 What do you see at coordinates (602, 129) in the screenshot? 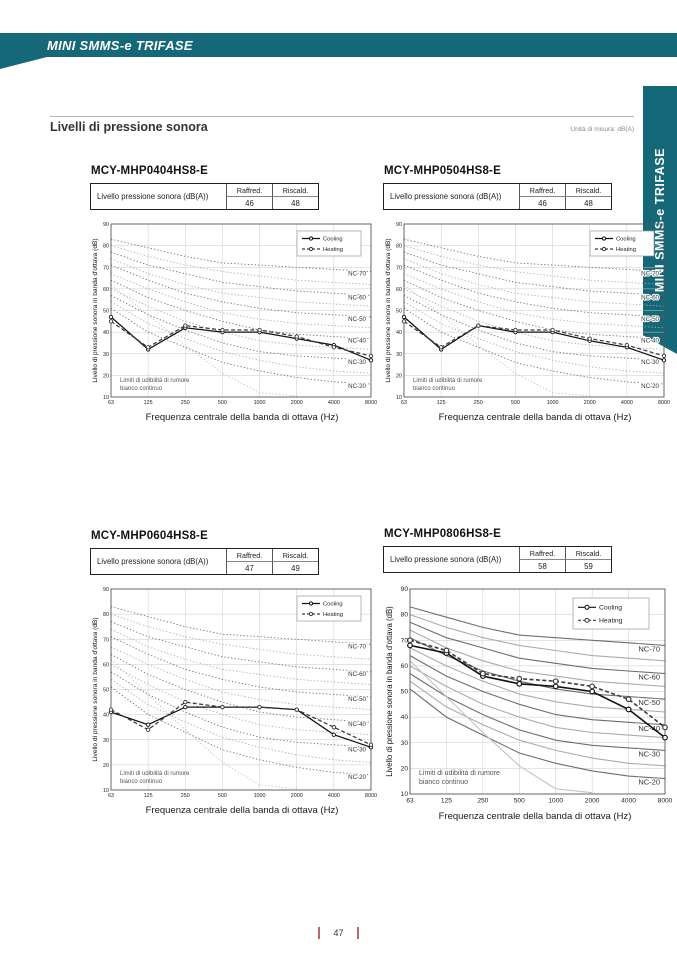
I see `unit-of-measure-note: Unità di misura: dB(A)` at bounding box center [602, 129].